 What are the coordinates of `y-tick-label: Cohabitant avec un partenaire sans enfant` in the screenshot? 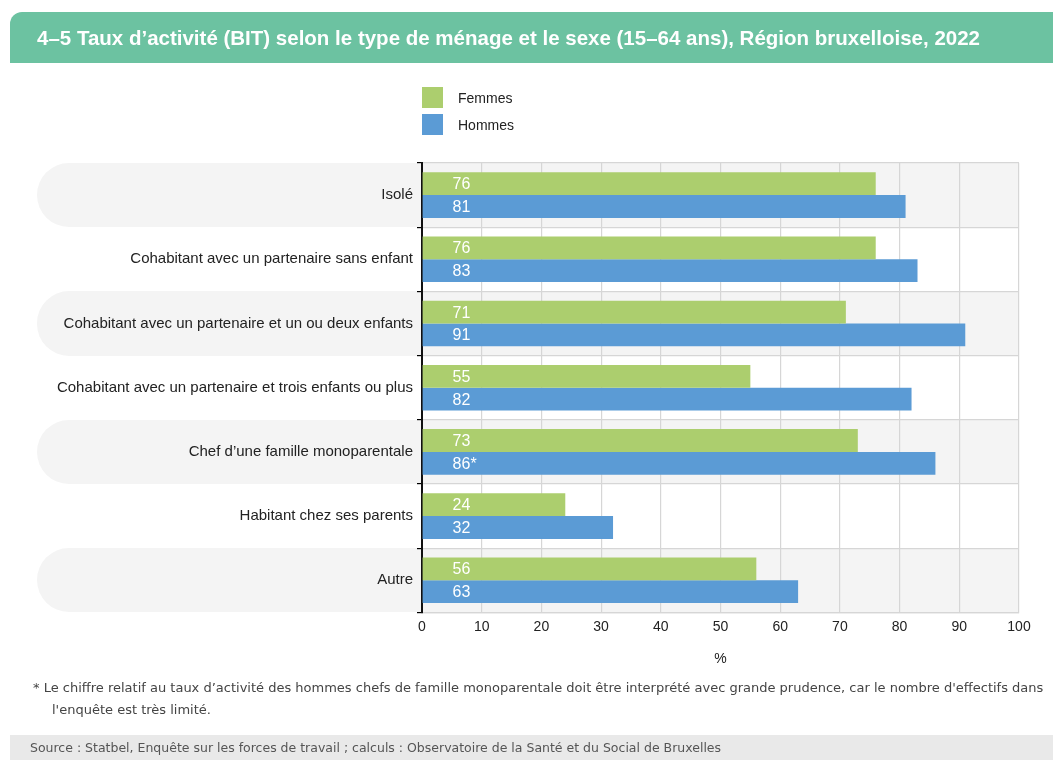 It's located at (272, 258).